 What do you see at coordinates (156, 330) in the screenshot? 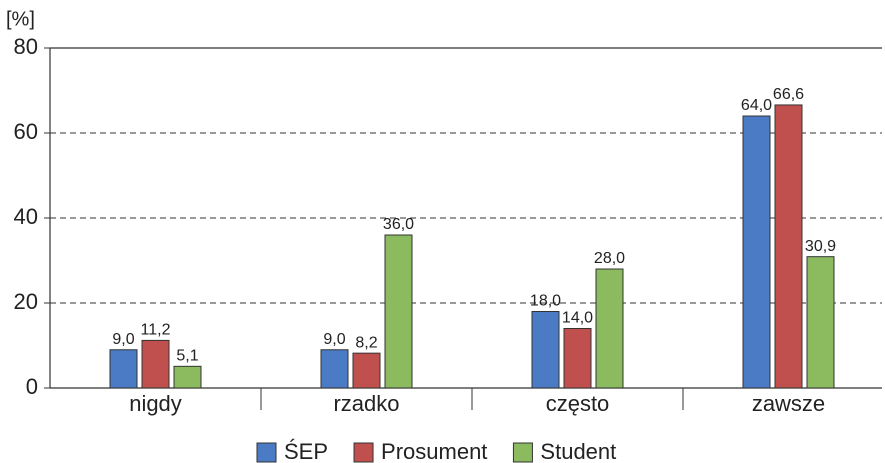
I see `value-label: 11,2` at bounding box center [156, 330].